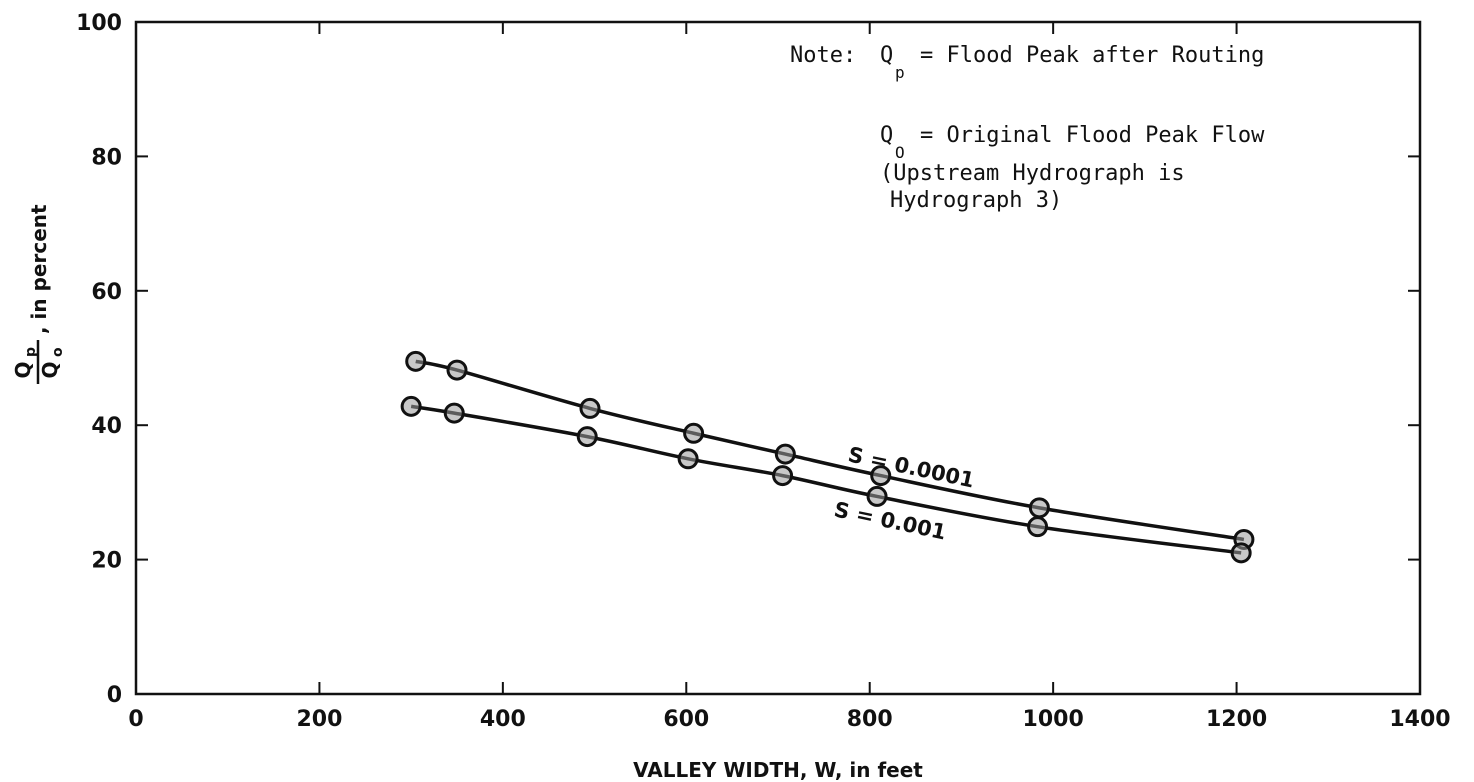 The width and height of the screenshot is (1474, 782). Describe the element at coordinates (1053, 719) in the screenshot. I see `x-tick-label: 1000` at that location.